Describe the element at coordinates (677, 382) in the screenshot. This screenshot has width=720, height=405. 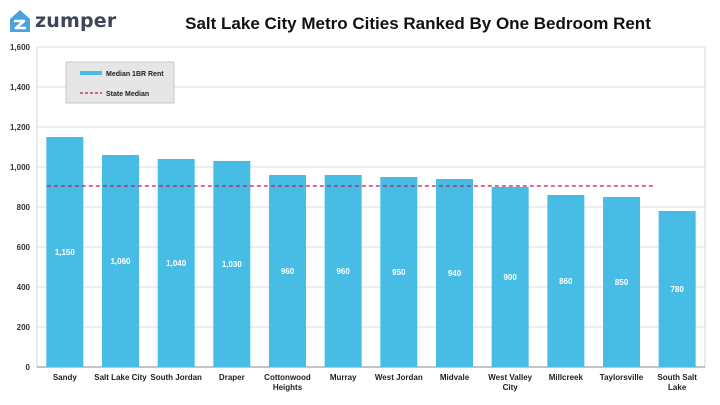
I see `x-tick-label: South Salt Lake` at that location.